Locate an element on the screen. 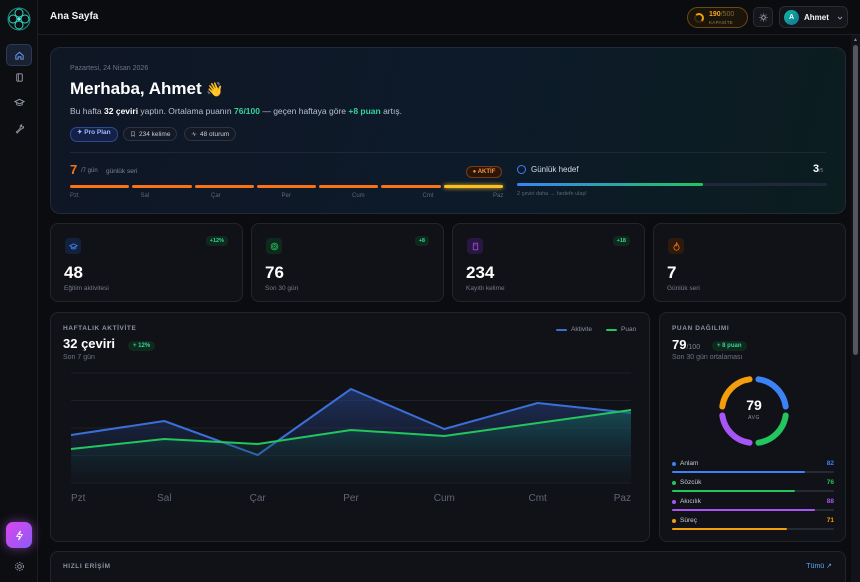 This screenshot has width=860, height=582. user-menu-button: A Ahmet is located at coordinates (813, 17).